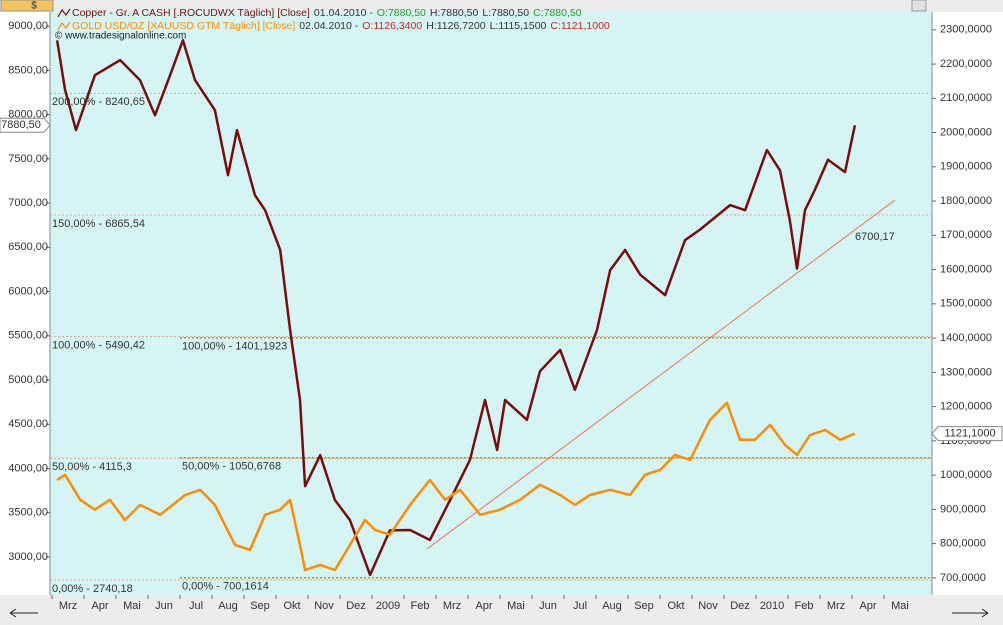 The height and width of the screenshot is (625, 1003). Describe the element at coordinates (234, 347) in the screenshot. I see `level-label: 100,00% - 1401,1923` at that location.